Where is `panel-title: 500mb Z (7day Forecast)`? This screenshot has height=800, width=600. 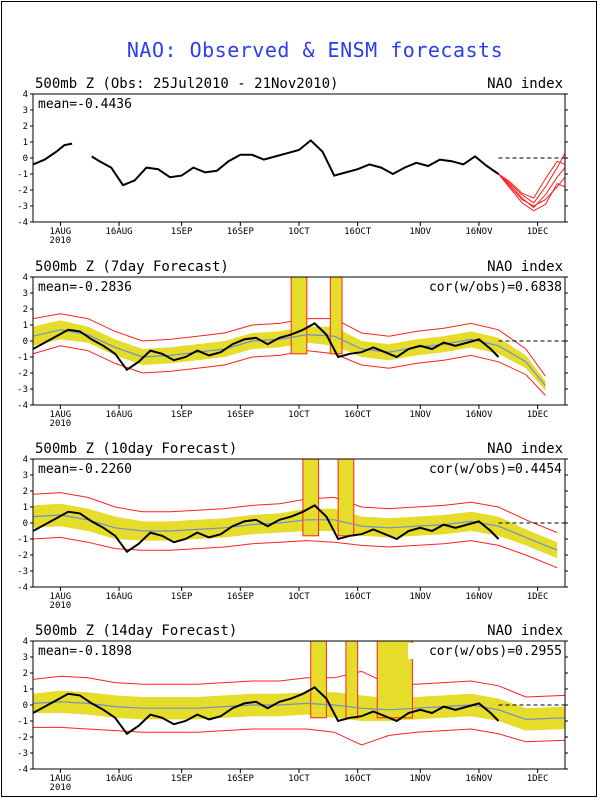
panel-title: 500mb Z (7day Forecast) is located at coordinates (132, 267).